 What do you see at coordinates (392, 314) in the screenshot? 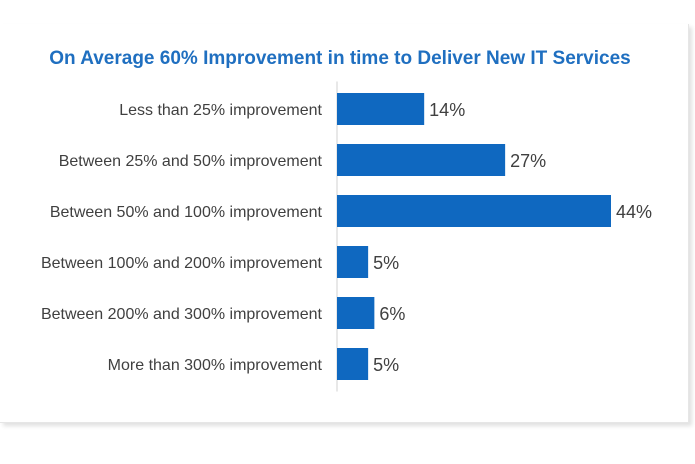
I see `value-label: 6%` at bounding box center [392, 314].